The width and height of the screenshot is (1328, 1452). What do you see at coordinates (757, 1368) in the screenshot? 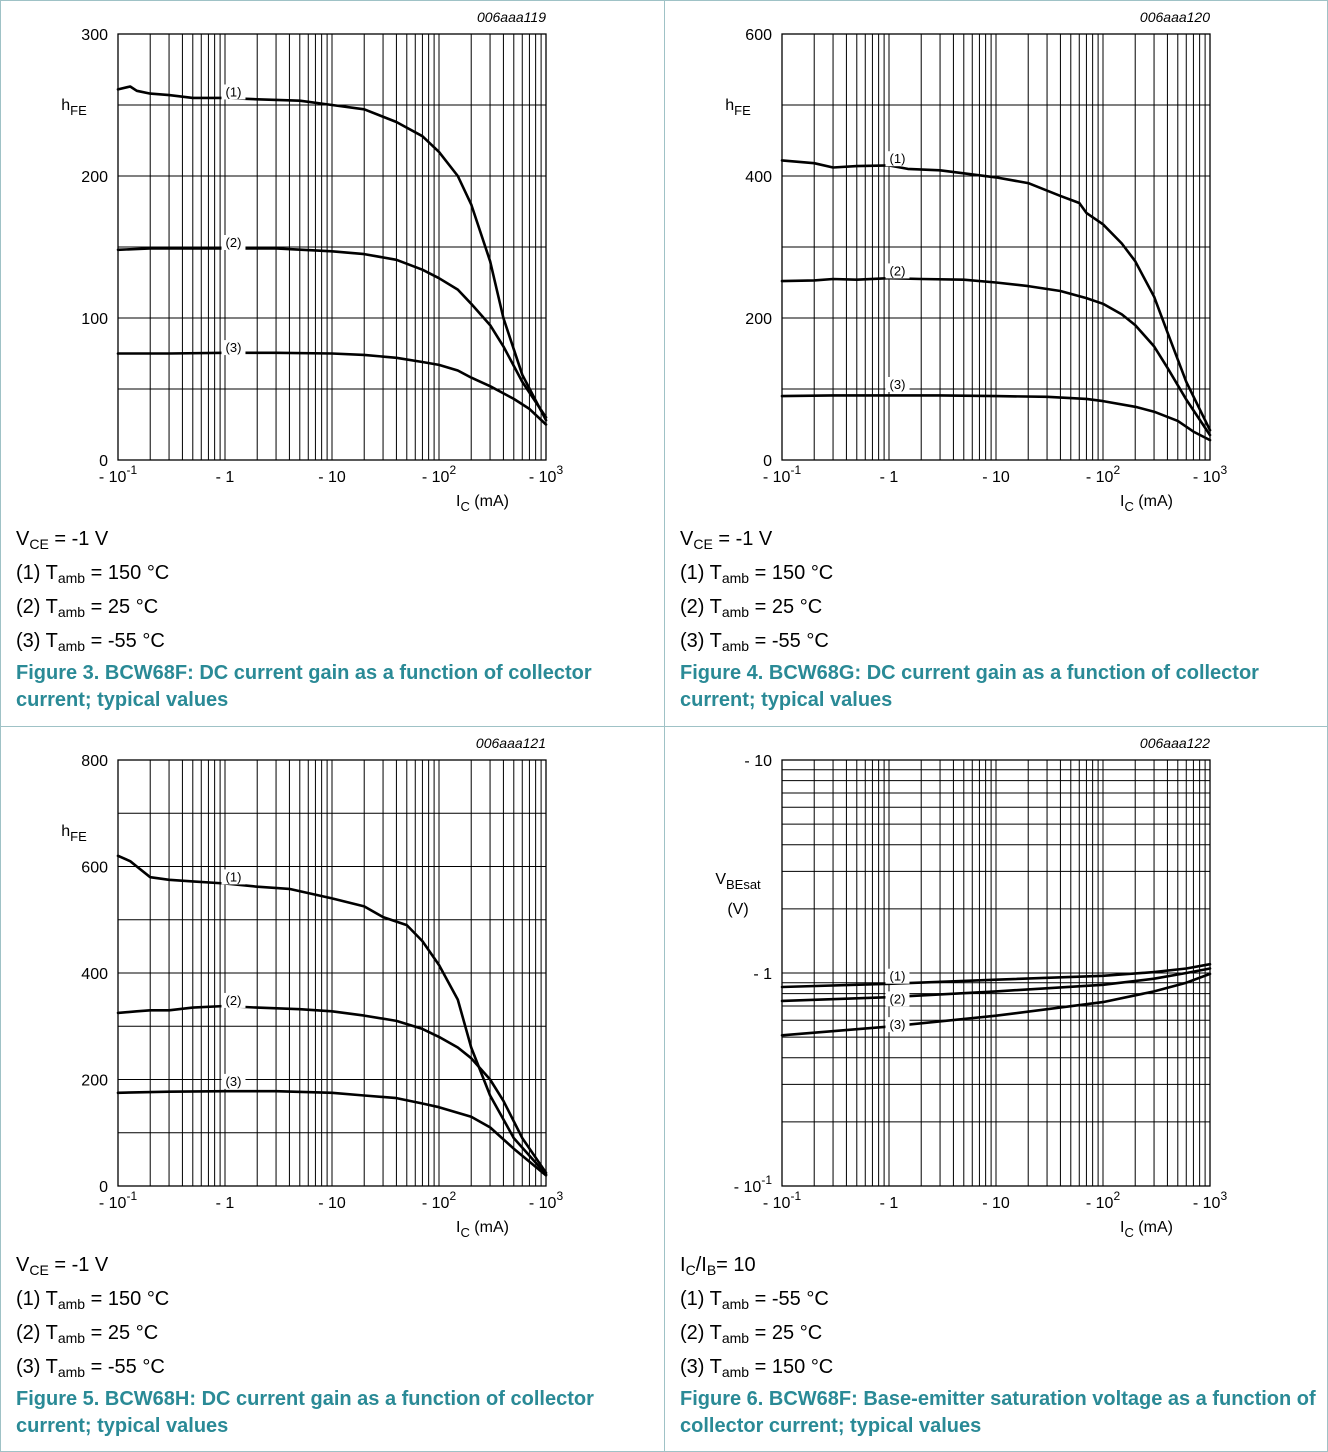
I see `legend-line-3: (3) Tamb = 150 °C` at bounding box center [757, 1368].